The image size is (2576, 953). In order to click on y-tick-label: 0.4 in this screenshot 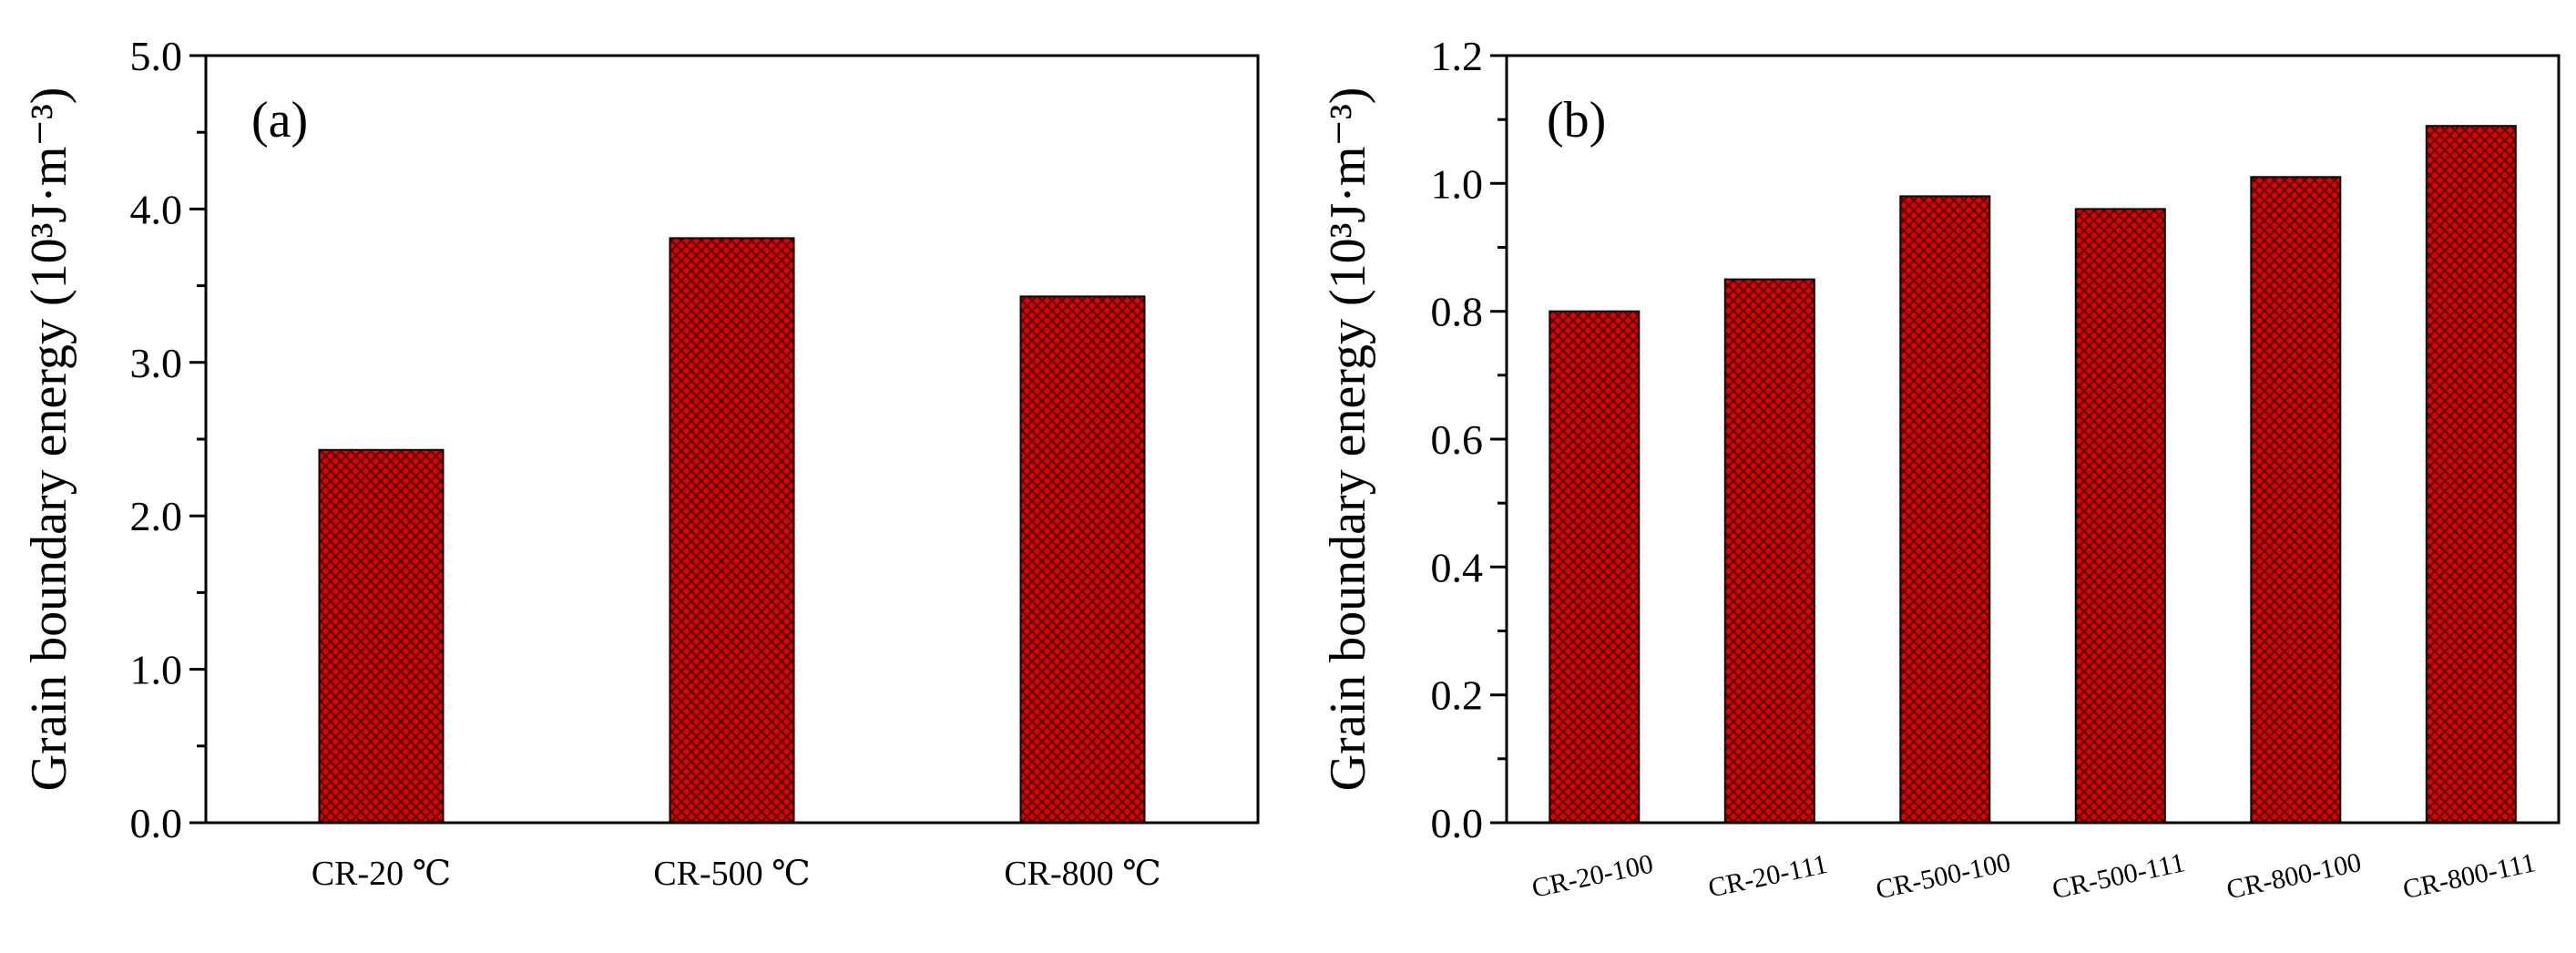, I will do `click(1457, 567)`.